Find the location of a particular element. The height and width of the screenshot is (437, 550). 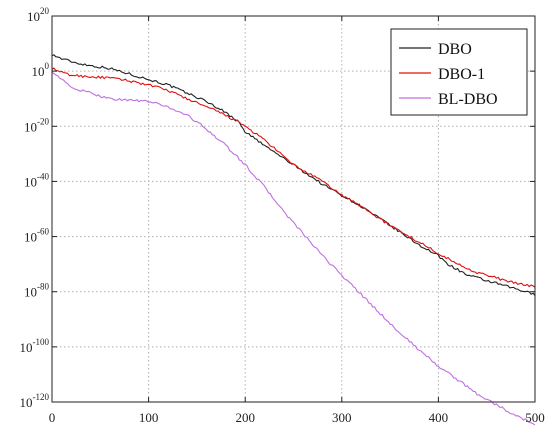

x-tick-label: 200 is located at coordinates (245, 417).